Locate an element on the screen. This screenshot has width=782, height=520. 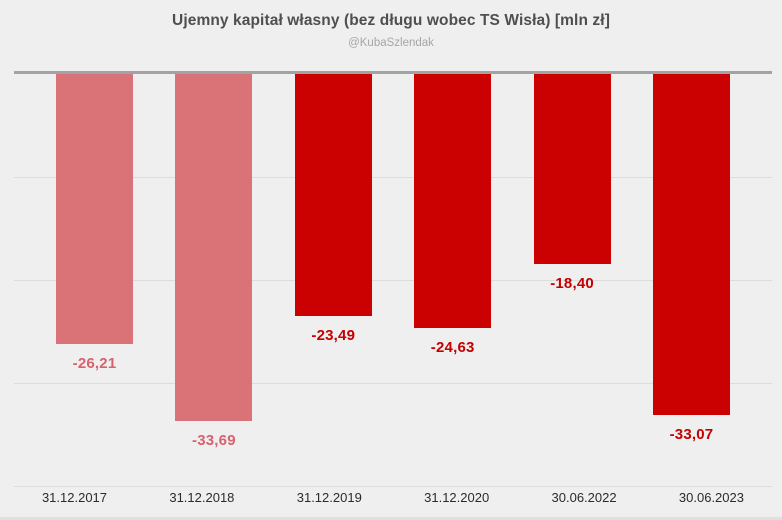
x-axis-label: 30.06.2023 is located at coordinates (711, 497).